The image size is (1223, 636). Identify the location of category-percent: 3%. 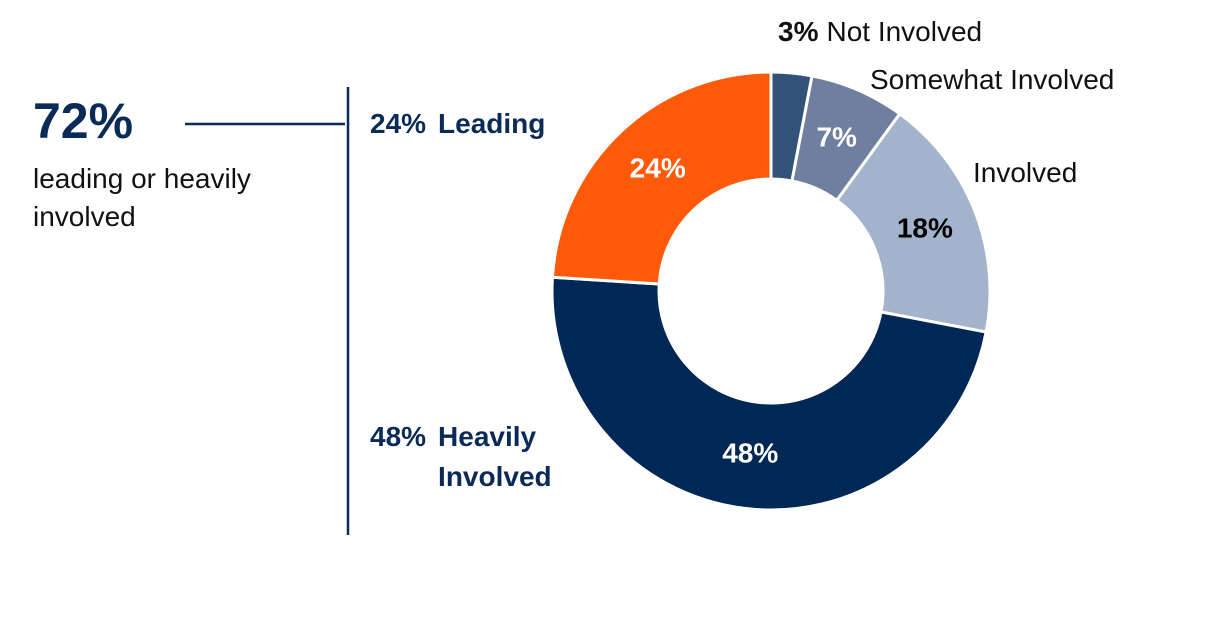
(798, 31).